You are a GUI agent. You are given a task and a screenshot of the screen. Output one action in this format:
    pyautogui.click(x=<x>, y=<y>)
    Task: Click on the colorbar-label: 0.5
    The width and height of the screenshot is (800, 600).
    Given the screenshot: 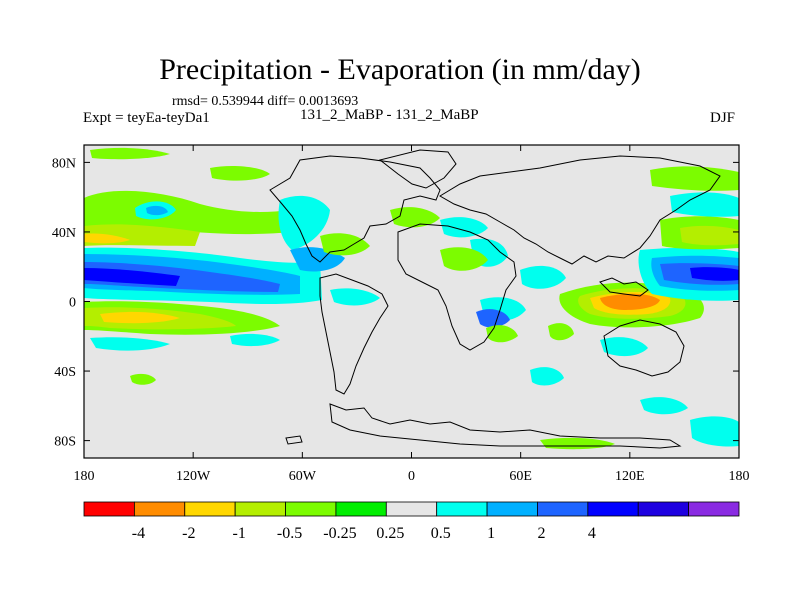 What is the action you would take?
    pyautogui.click(x=441, y=533)
    